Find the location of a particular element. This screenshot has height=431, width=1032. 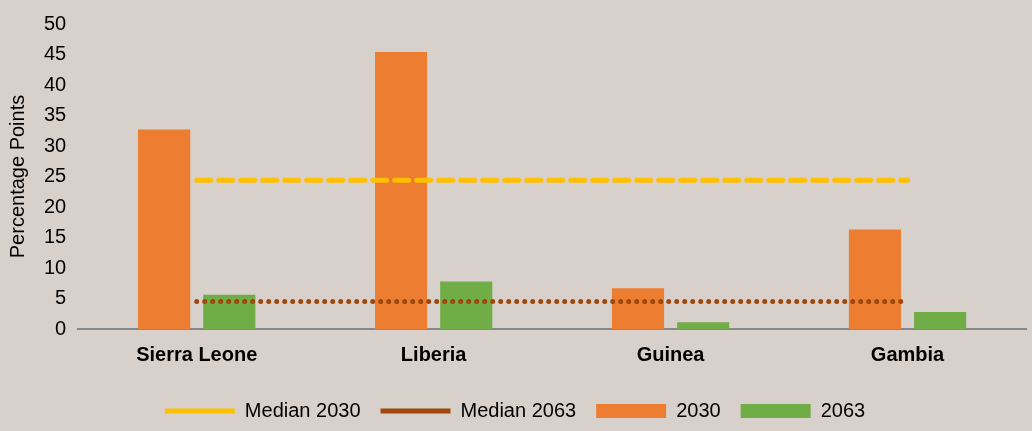

y-tick-label: 45 is located at coordinates (55, 53).